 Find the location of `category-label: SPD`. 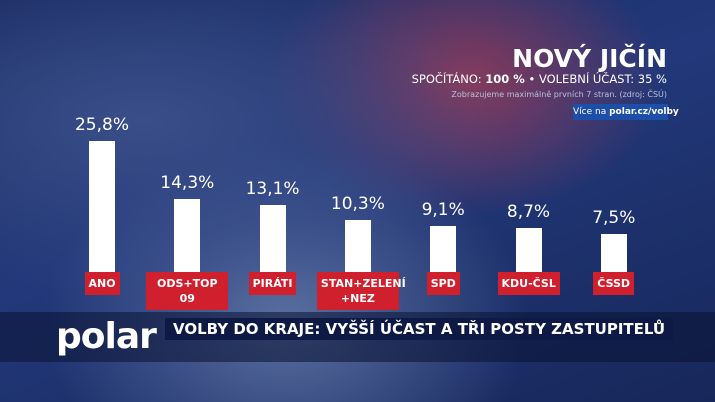

category-label: SPD is located at coordinates (443, 283).